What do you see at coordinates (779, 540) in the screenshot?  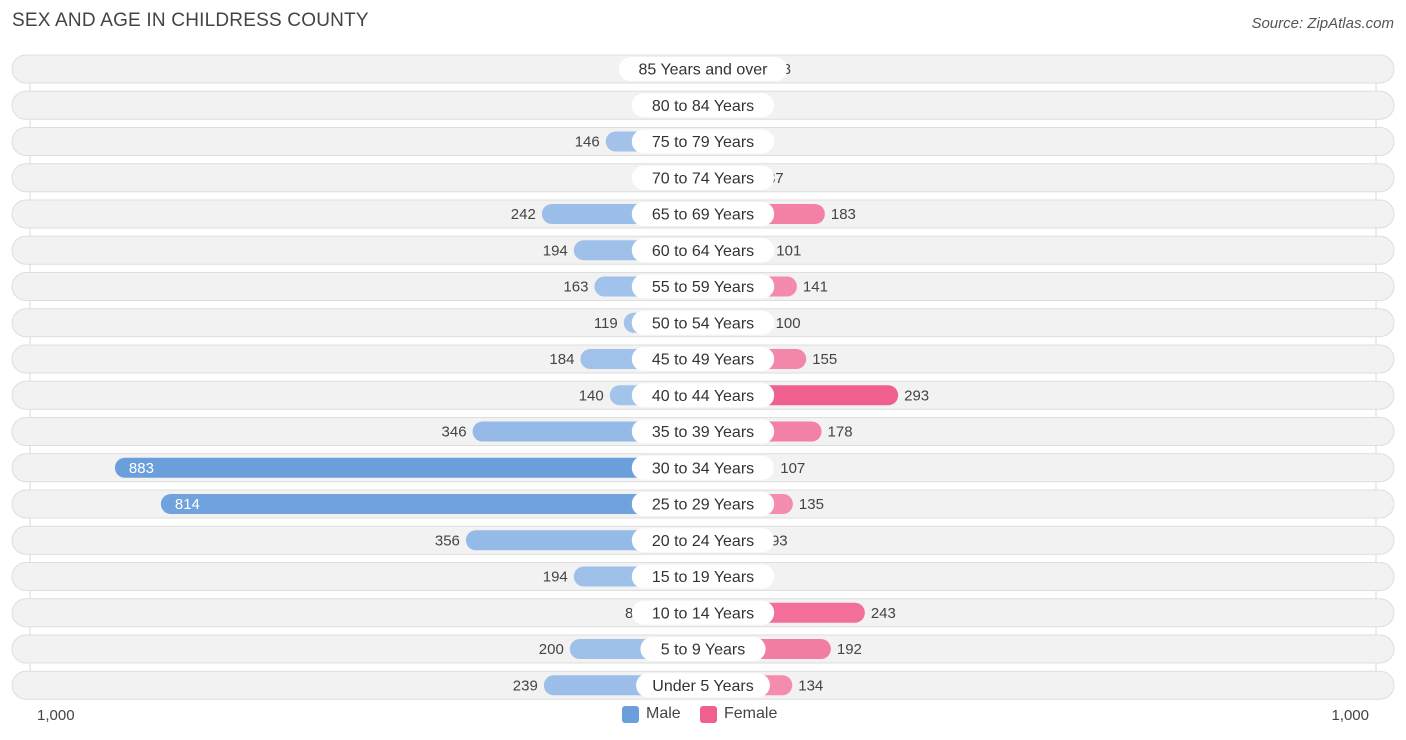 I see `value-label-female: 93` at bounding box center [779, 540].